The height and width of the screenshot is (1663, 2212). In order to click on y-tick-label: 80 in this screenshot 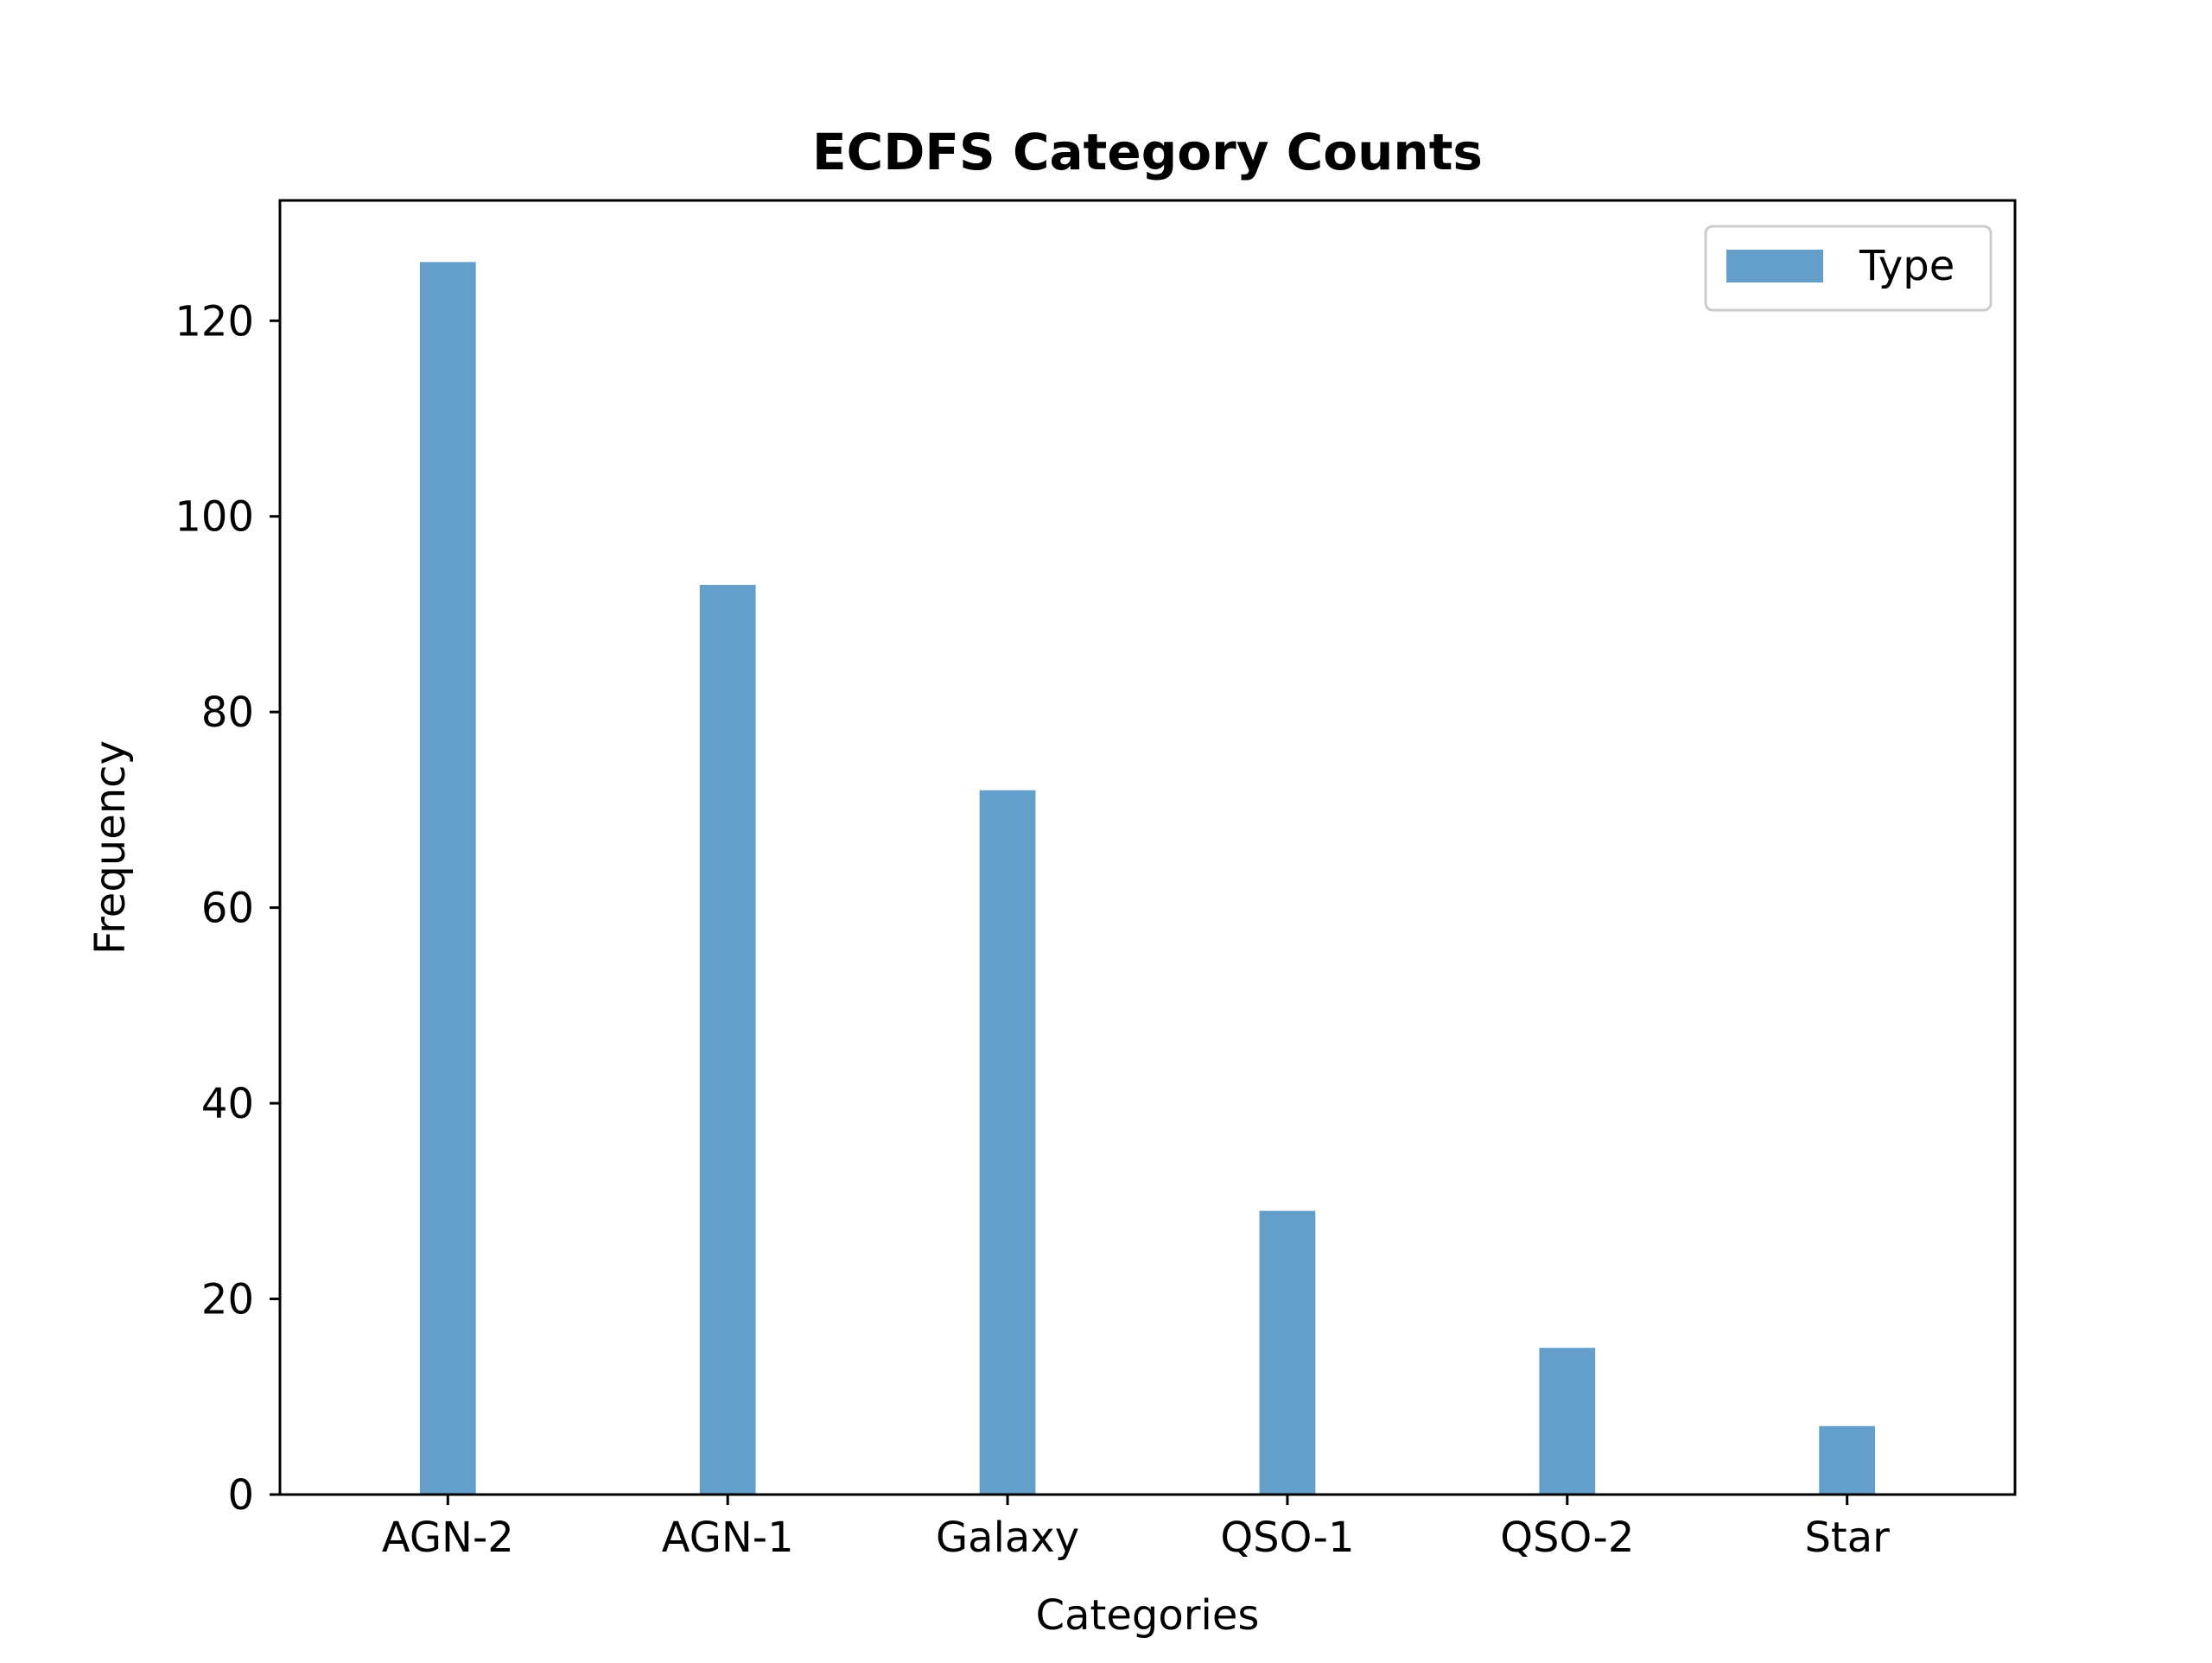, I will do `click(227, 713)`.